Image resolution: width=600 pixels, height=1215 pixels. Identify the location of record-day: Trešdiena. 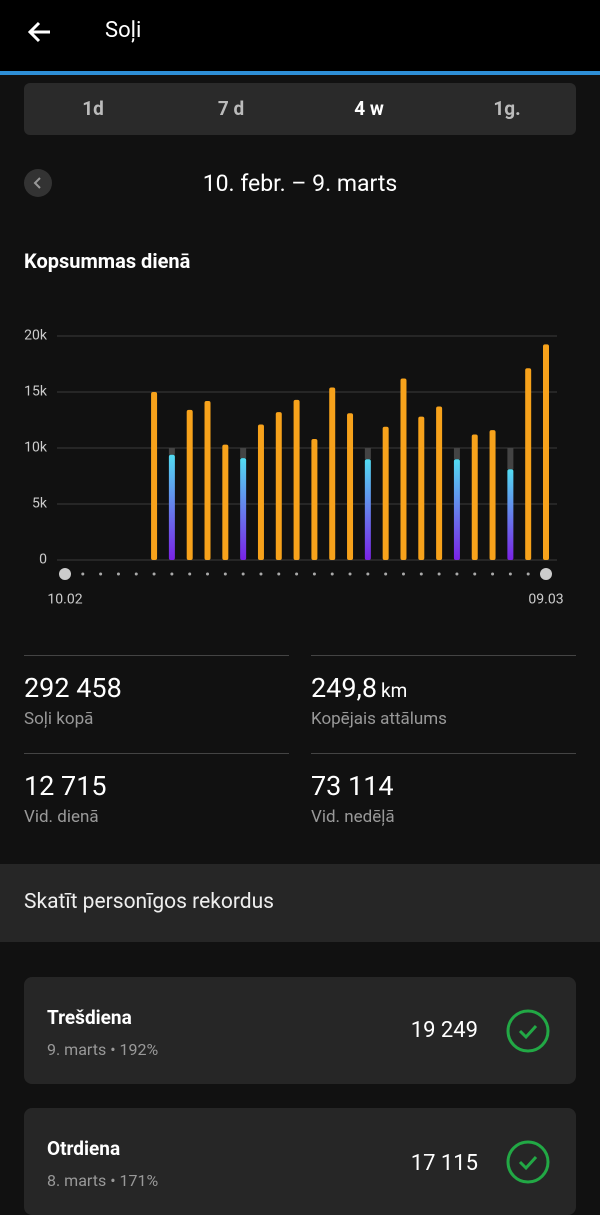
(89, 1017).